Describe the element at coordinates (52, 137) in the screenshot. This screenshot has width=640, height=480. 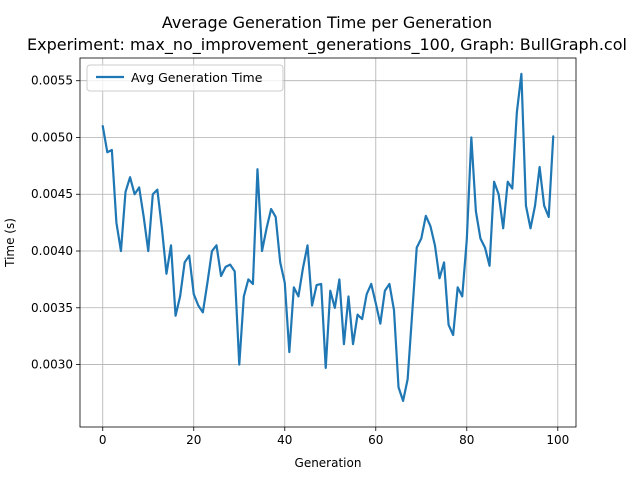
I see `y-tick-label: 0.0050` at that location.